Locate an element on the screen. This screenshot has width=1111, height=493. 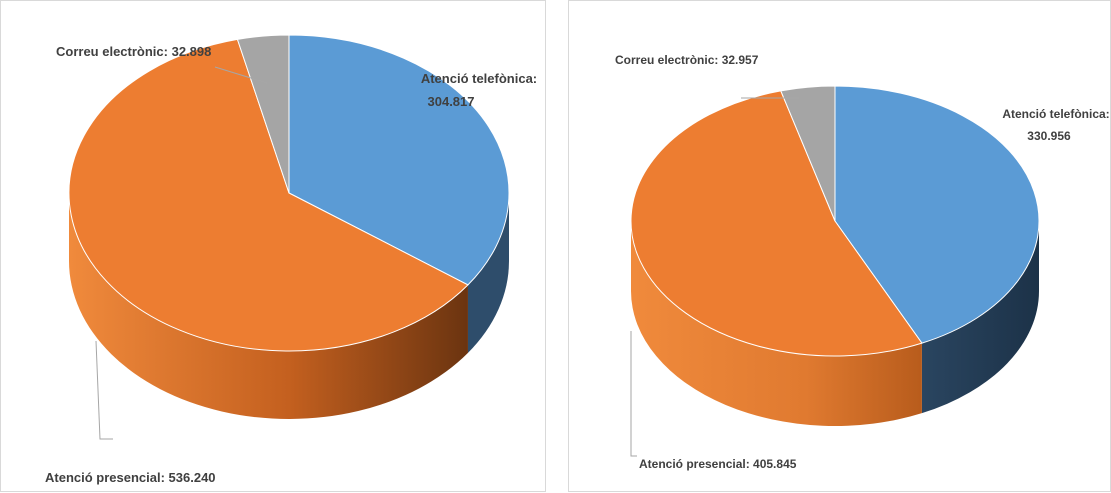
pie-side-inperson-right is located at coordinates (776, 323).